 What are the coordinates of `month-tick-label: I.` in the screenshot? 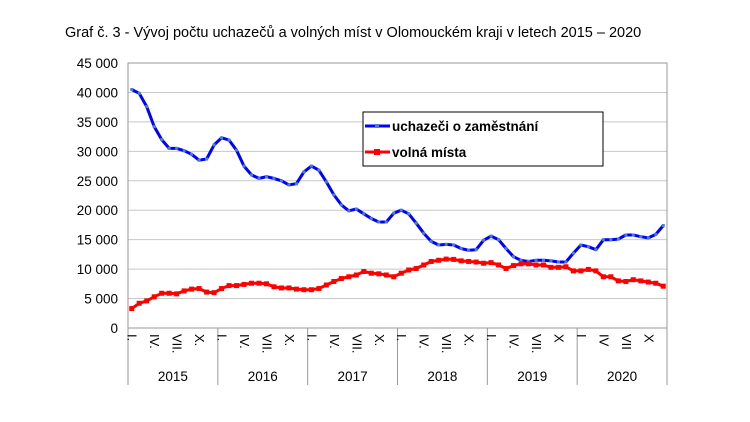 It's located at (222, 337).